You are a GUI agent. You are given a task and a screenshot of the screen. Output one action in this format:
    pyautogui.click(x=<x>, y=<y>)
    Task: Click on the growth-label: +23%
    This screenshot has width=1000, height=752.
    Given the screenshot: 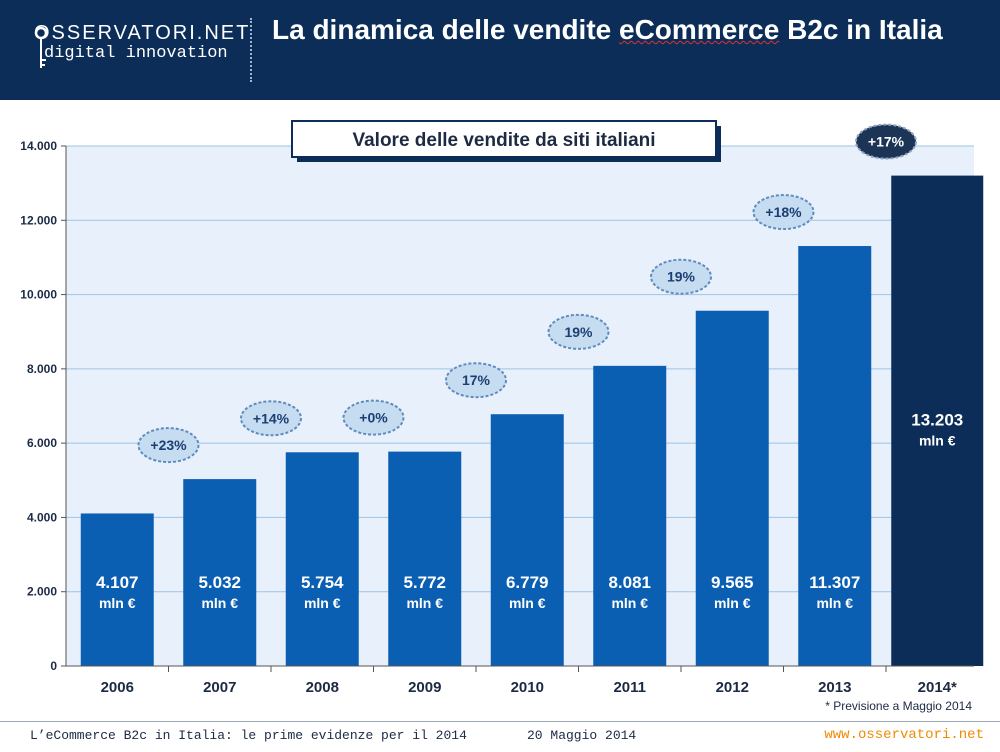 What is the action you would take?
    pyautogui.click(x=168, y=445)
    